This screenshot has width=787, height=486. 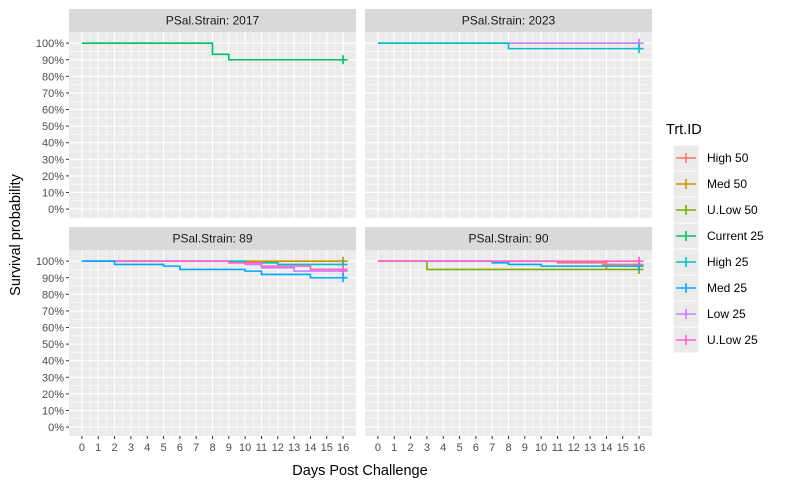 I want to click on legend-item: Low 25, so click(x=709, y=314).